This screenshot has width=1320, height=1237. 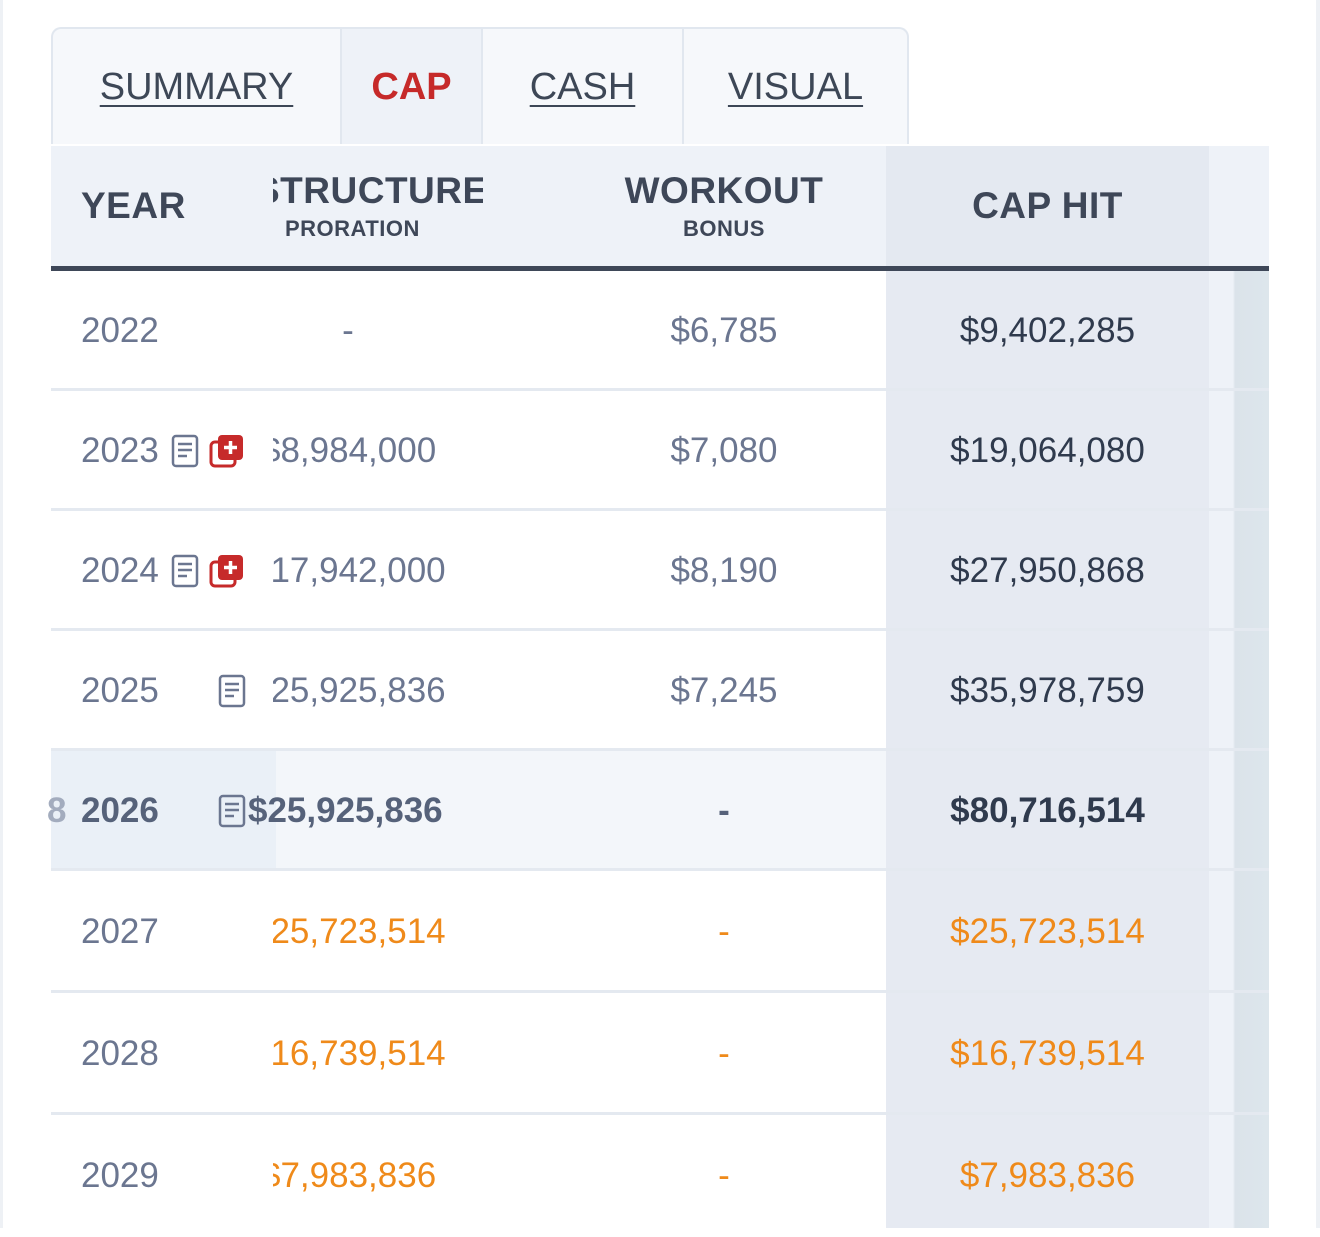 I want to click on tab-cash: CASH, so click(x=583, y=86).